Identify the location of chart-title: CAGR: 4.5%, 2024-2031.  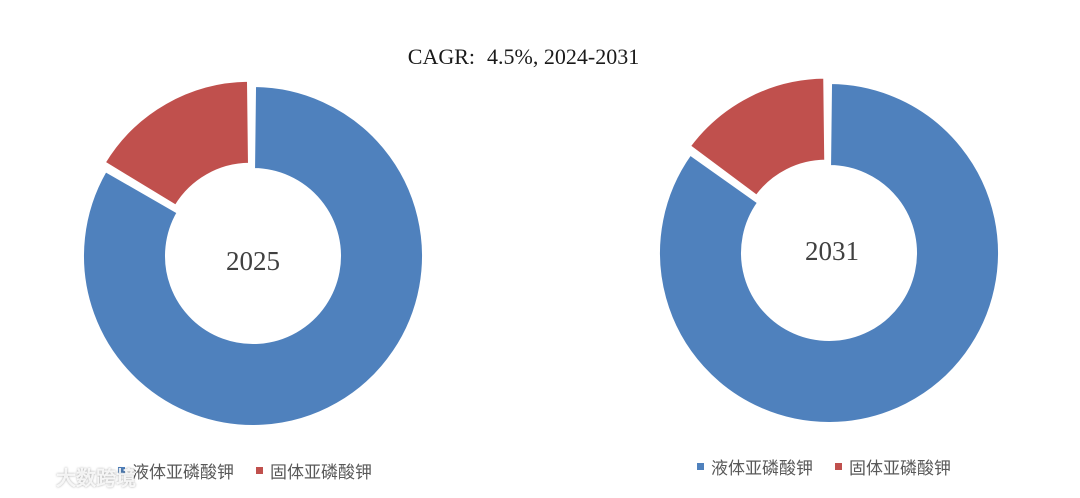
(523, 57).